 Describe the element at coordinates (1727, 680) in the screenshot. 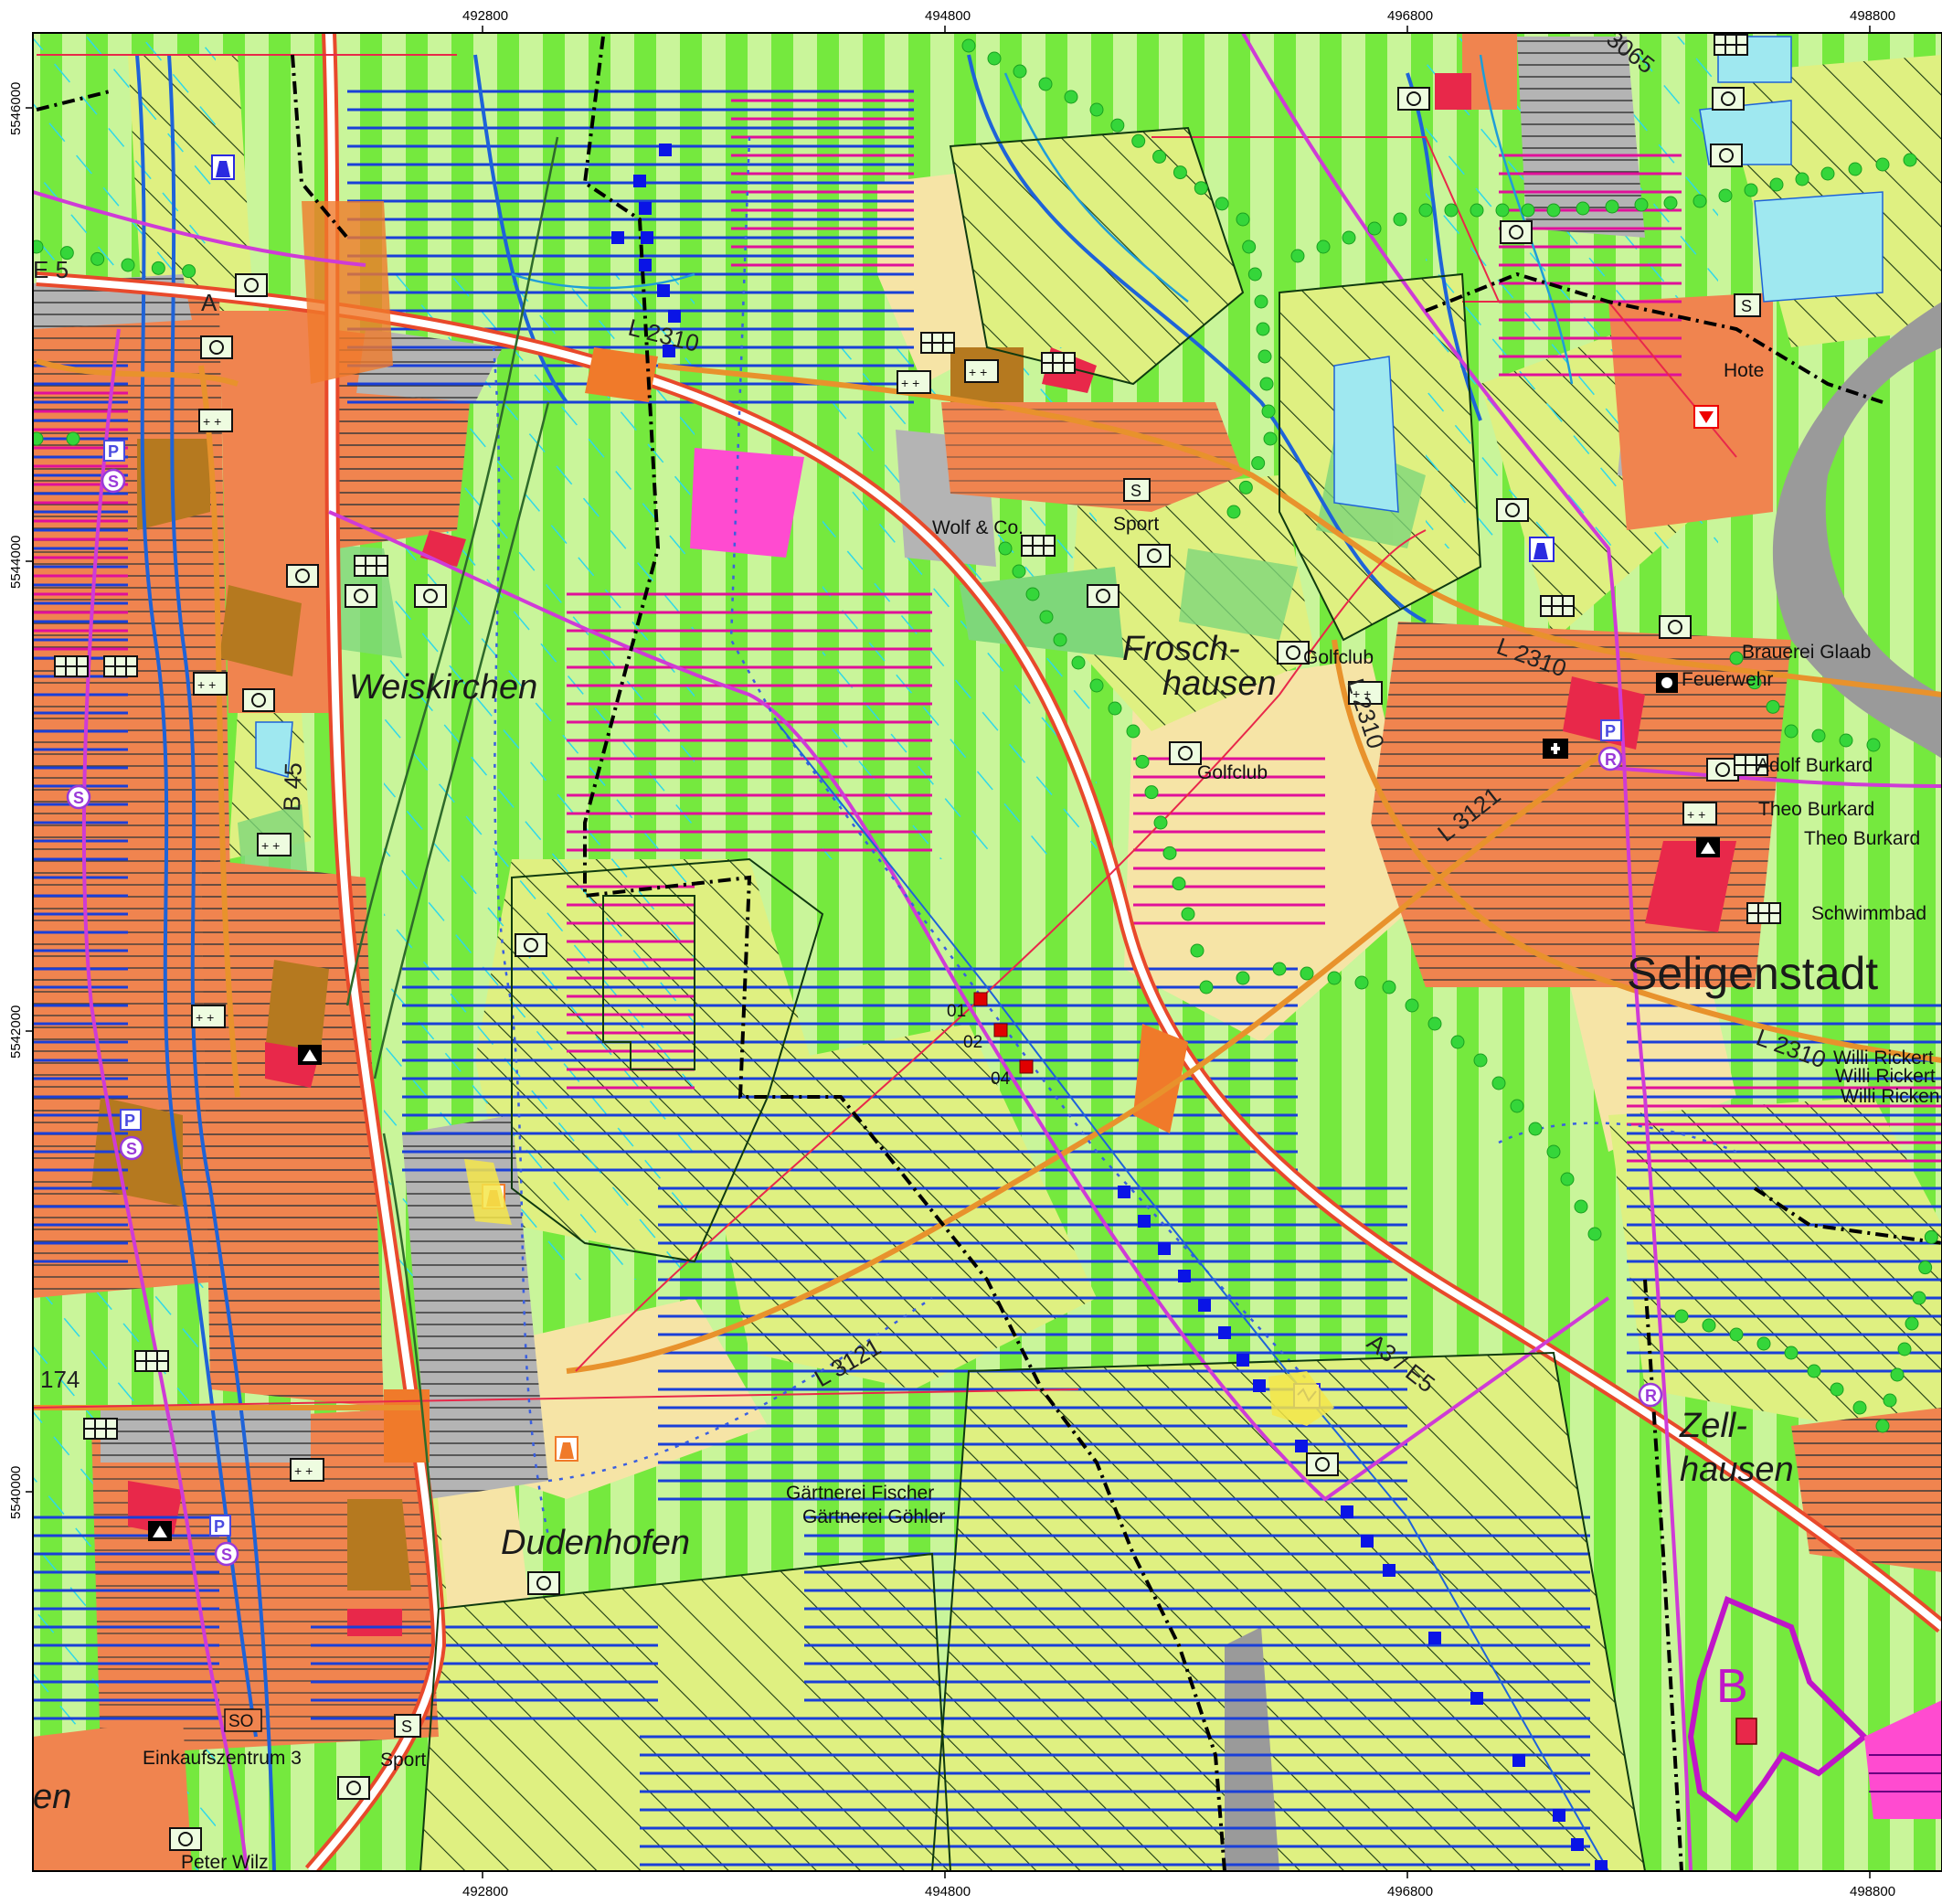

I see `label-feuerwehr: Feuerwehr` at that location.